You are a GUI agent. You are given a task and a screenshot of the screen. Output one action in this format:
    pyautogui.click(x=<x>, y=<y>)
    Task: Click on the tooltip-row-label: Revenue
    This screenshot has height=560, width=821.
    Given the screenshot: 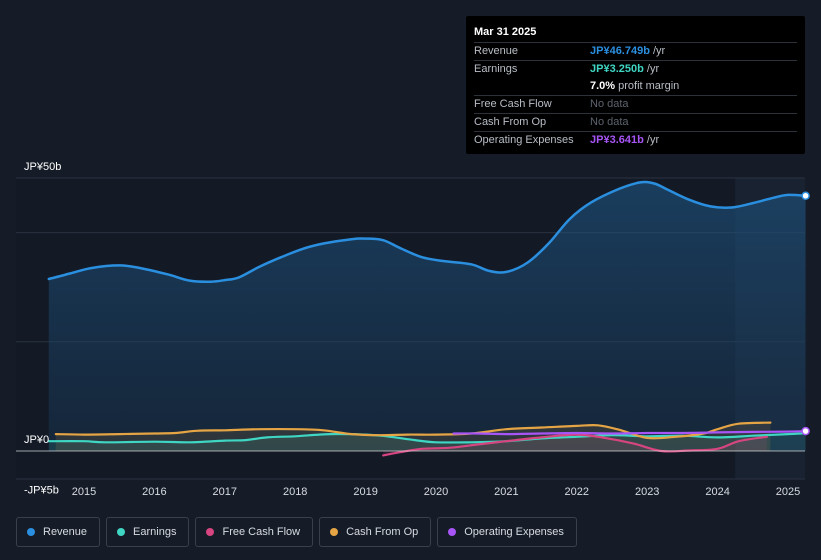 What is the action you would take?
    pyautogui.click(x=496, y=51)
    